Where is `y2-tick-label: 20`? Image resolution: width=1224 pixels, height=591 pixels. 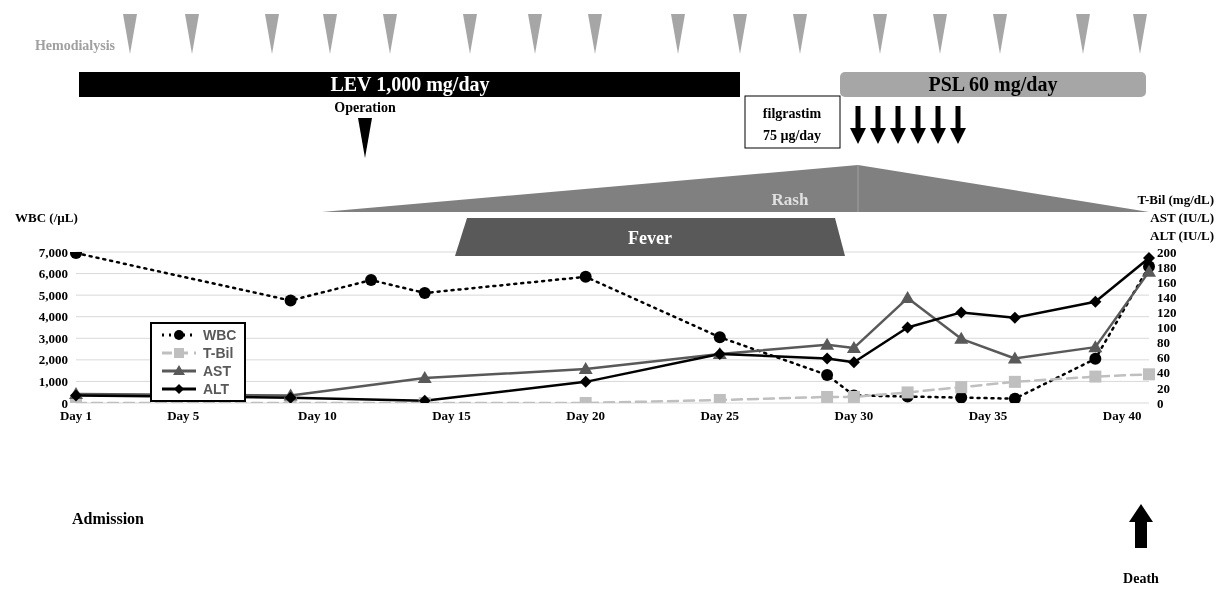 y2-tick-label: 20 is located at coordinates (1163, 388).